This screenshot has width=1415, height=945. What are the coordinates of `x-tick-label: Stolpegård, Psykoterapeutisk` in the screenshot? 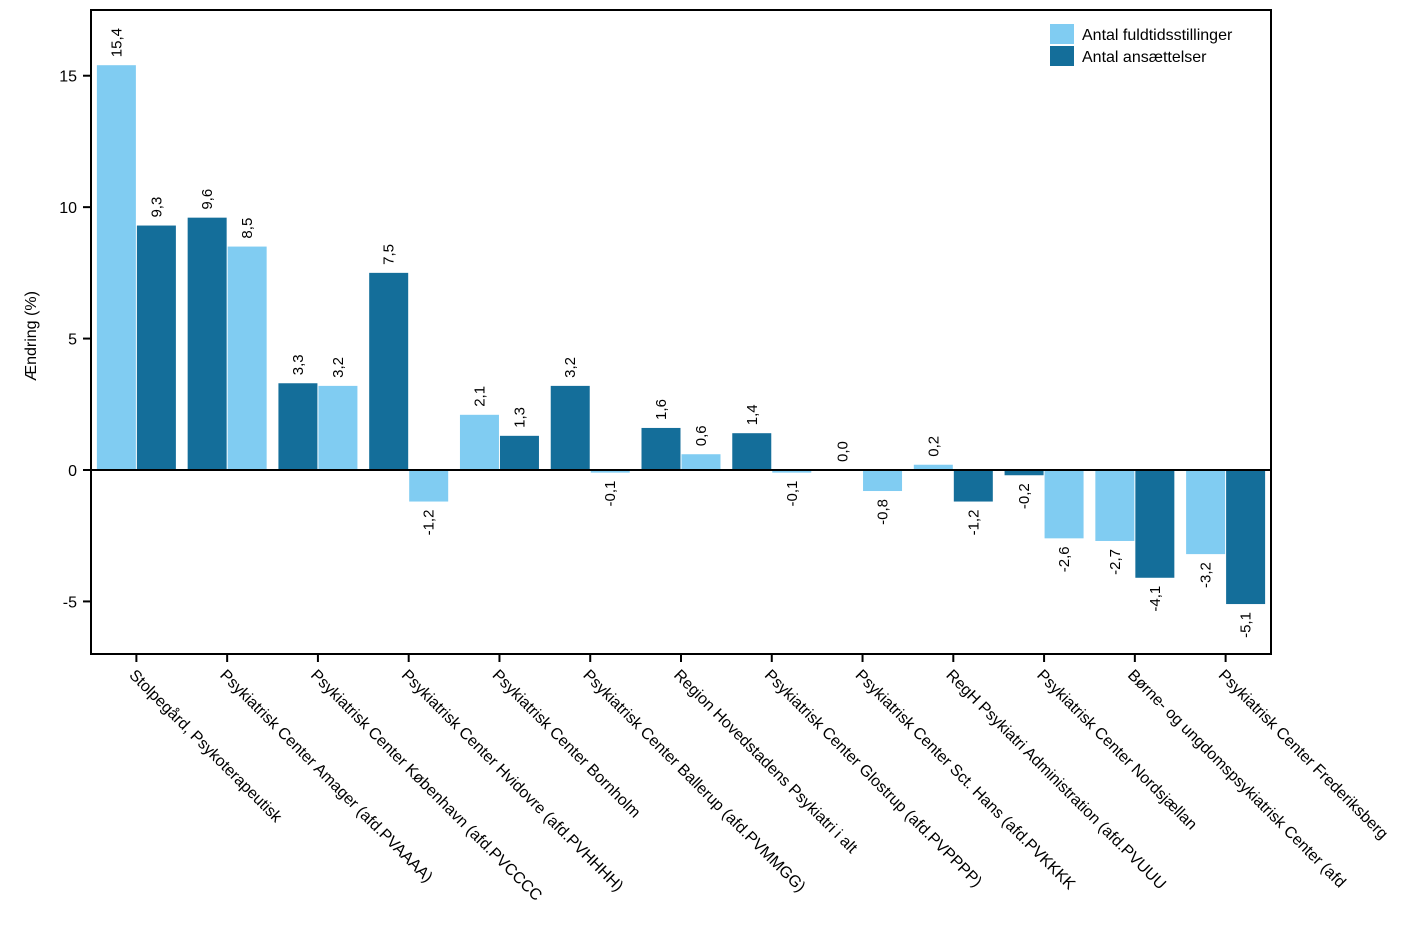 It's located at (206, 746).